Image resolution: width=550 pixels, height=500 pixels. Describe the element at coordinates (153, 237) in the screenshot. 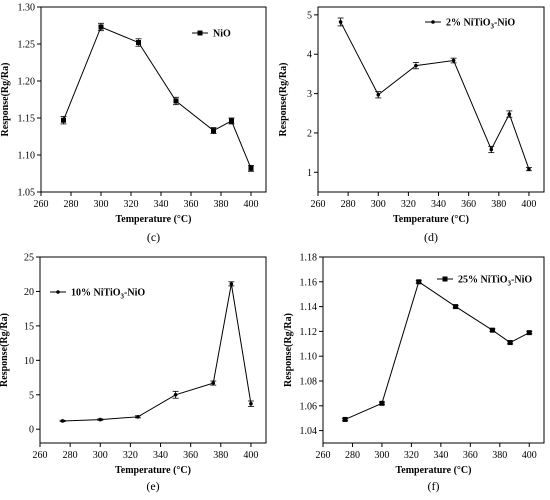

I see `panel-label: (c)` at that location.